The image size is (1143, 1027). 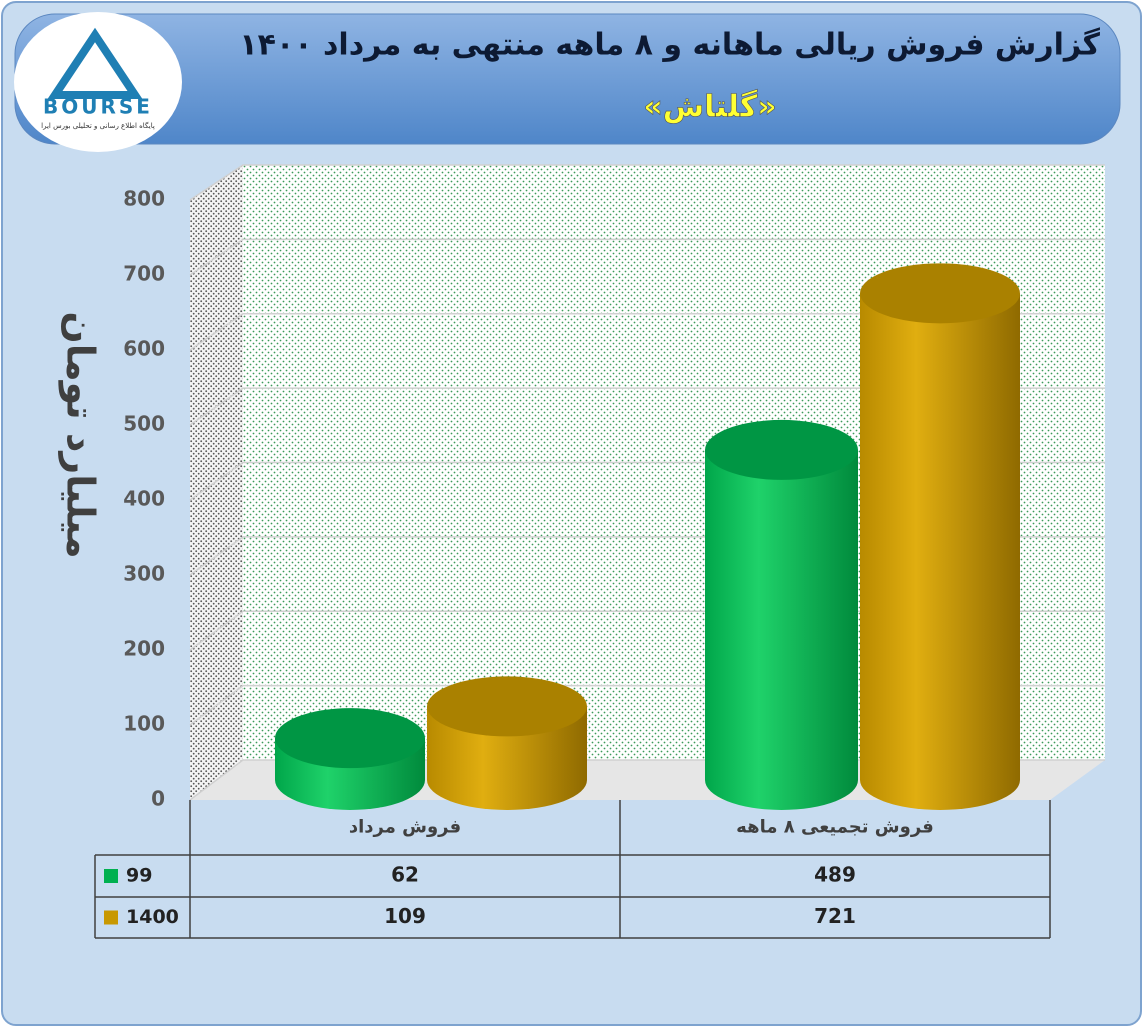 What do you see at coordinates (144, 499) in the screenshot?
I see `y-tick-label: 400` at bounding box center [144, 499].